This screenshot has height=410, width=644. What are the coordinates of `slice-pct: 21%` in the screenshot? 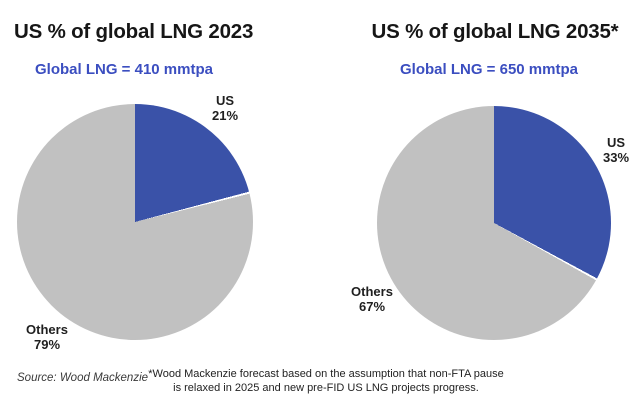 It's located at (225, 115).